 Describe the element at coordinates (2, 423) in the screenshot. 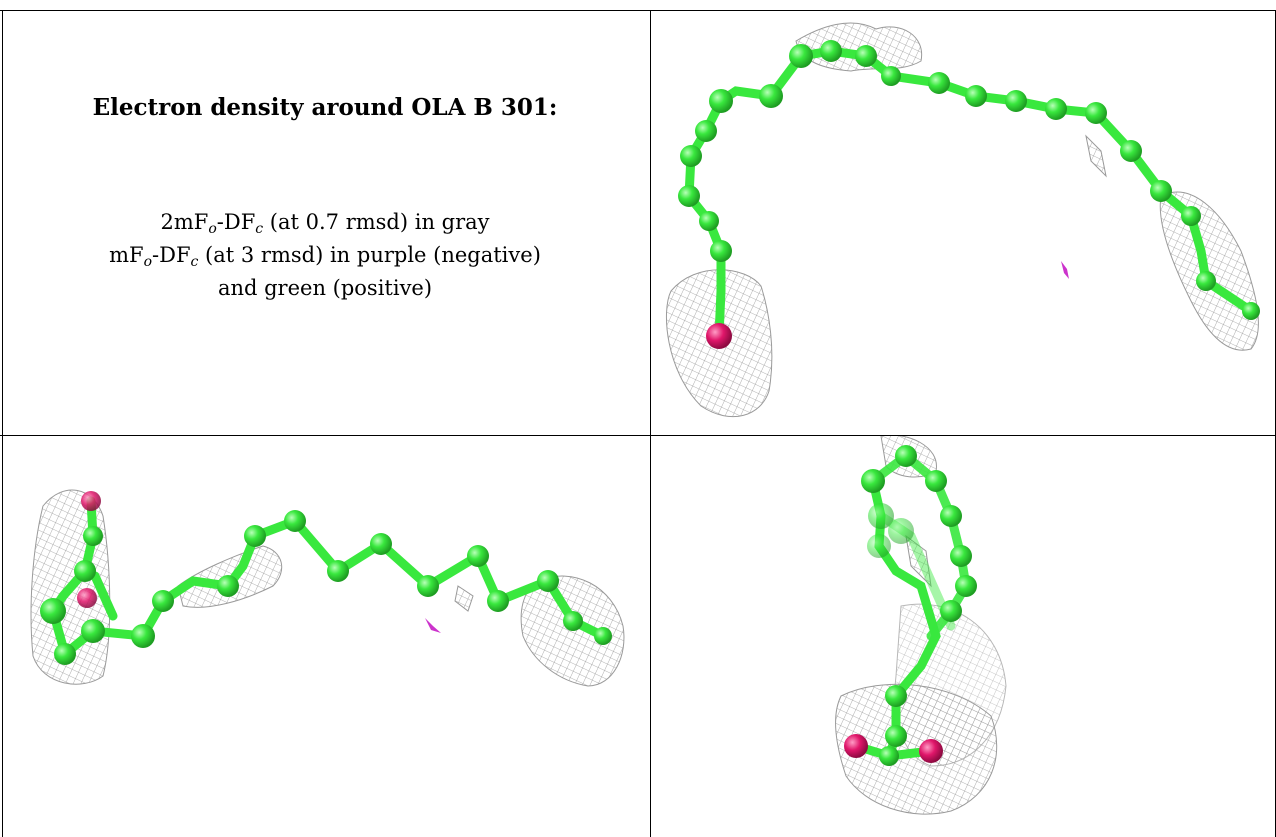

I see `table-border-left` at that location.